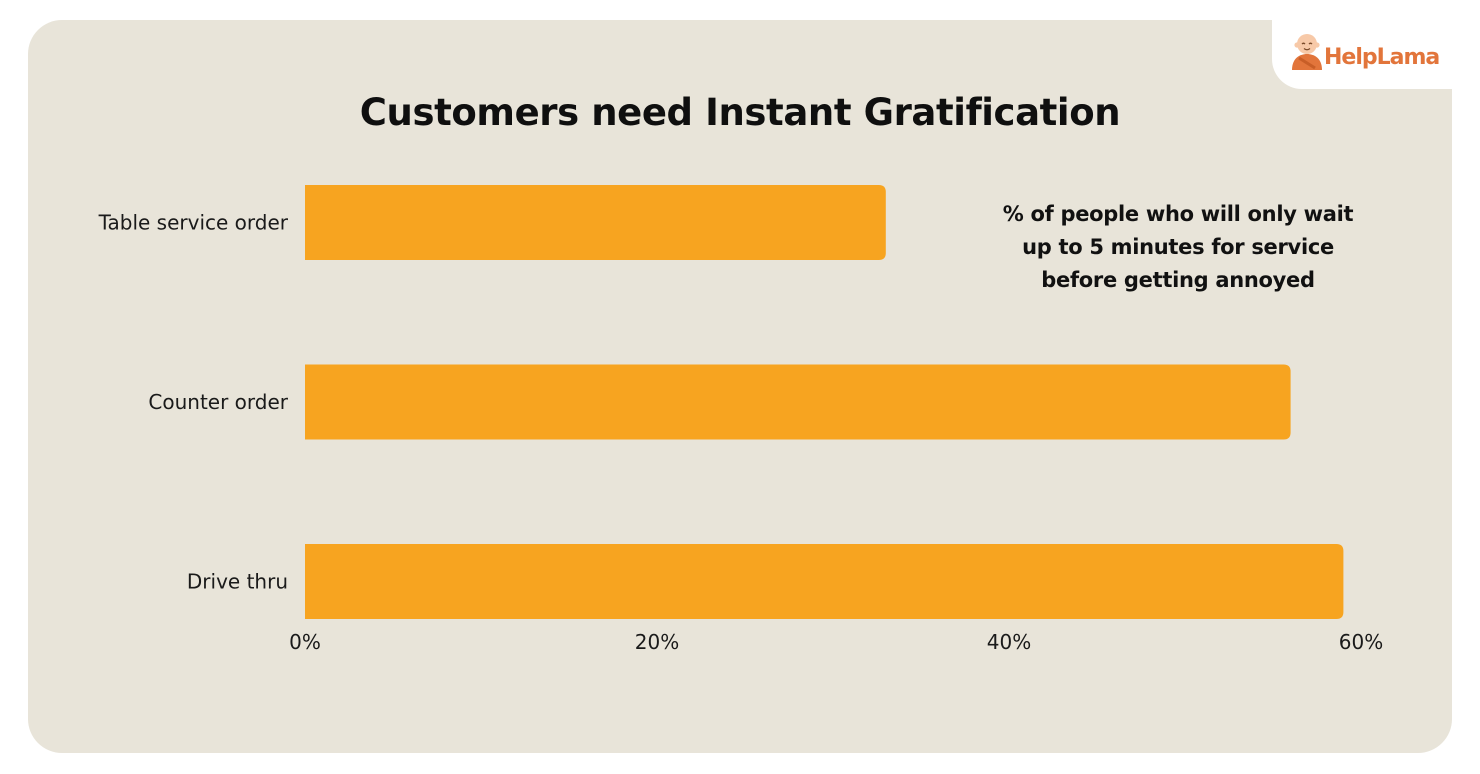 Image resolution: width=1480 pixels, height=774 pixels. Describe the element at coordinates (1307, 52) in the screenshot. I see `monk-mascot-icon` at that location.